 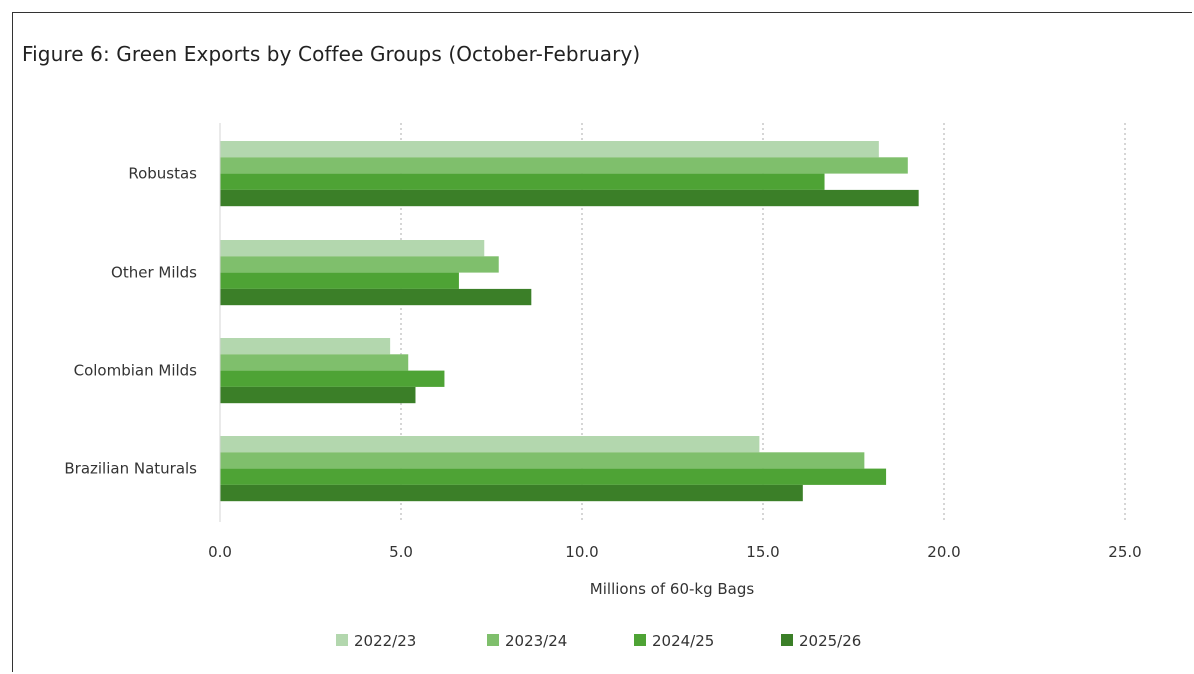 What do you see at coordinates (401, 552) in the screenshot?
I see `x-tick-label-5-0: 5.0` at bounding box center [401, 552].